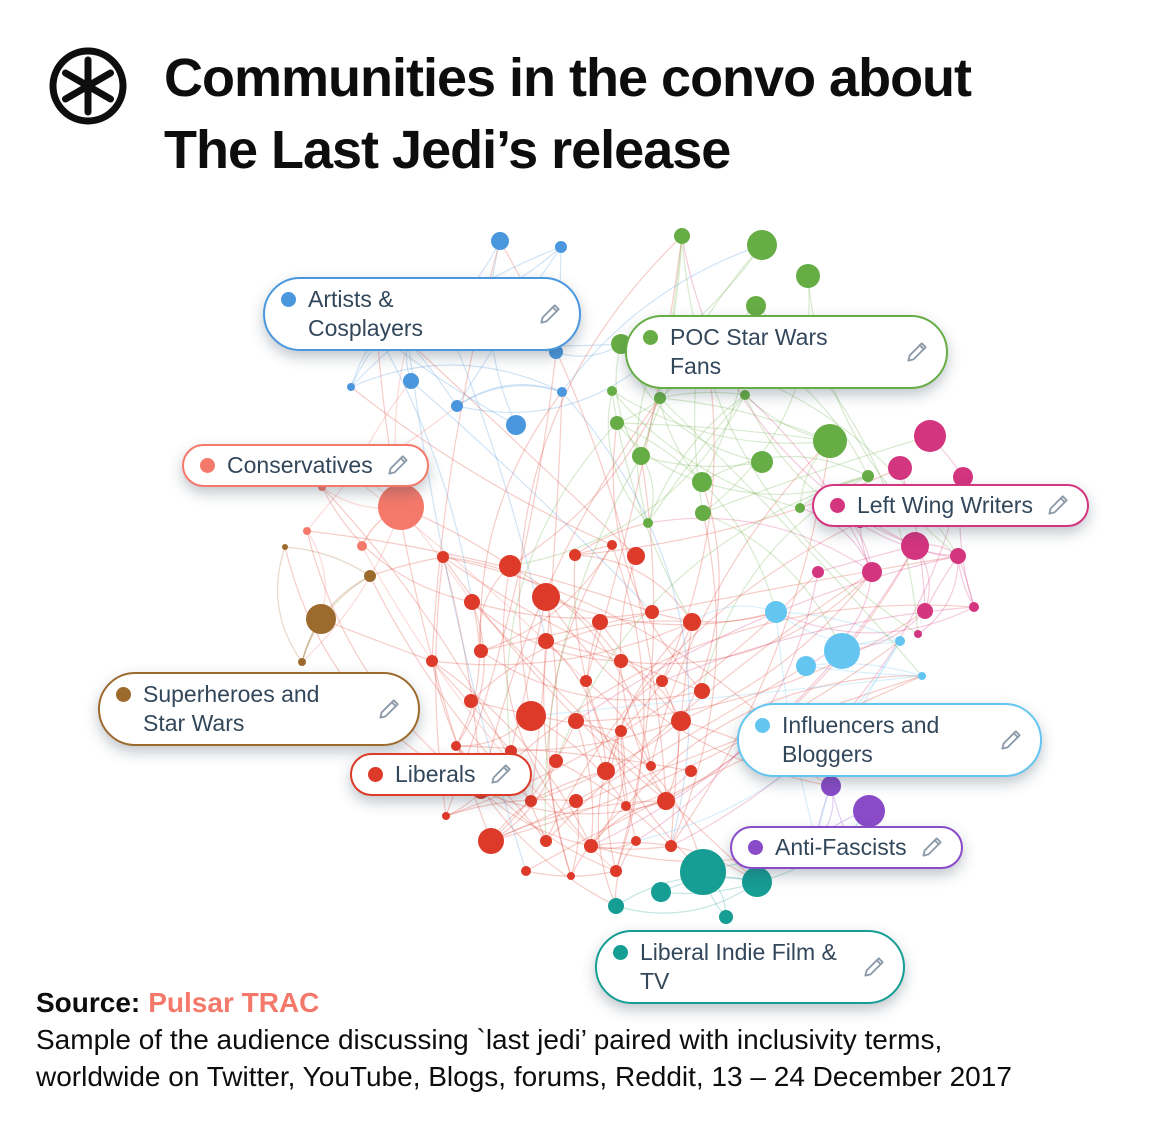 This screenshot has width=1166, height=1136. Describe the element at coordinates (422, 314) in the screenshot. I see `community-pill-artists-cosplayers: Artists & Cosplayers` at that location.